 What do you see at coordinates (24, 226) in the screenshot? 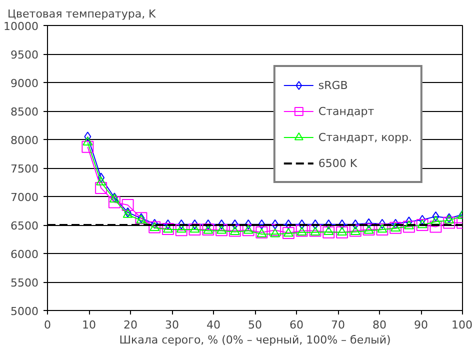
I see `y-tick-label: 6500` at bounding box center [24, 226].